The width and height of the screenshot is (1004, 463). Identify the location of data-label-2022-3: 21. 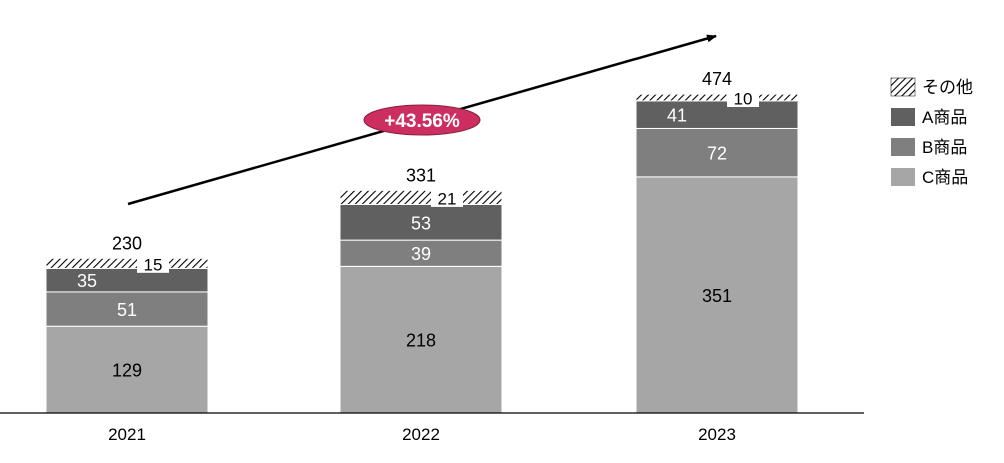
(447, 198).